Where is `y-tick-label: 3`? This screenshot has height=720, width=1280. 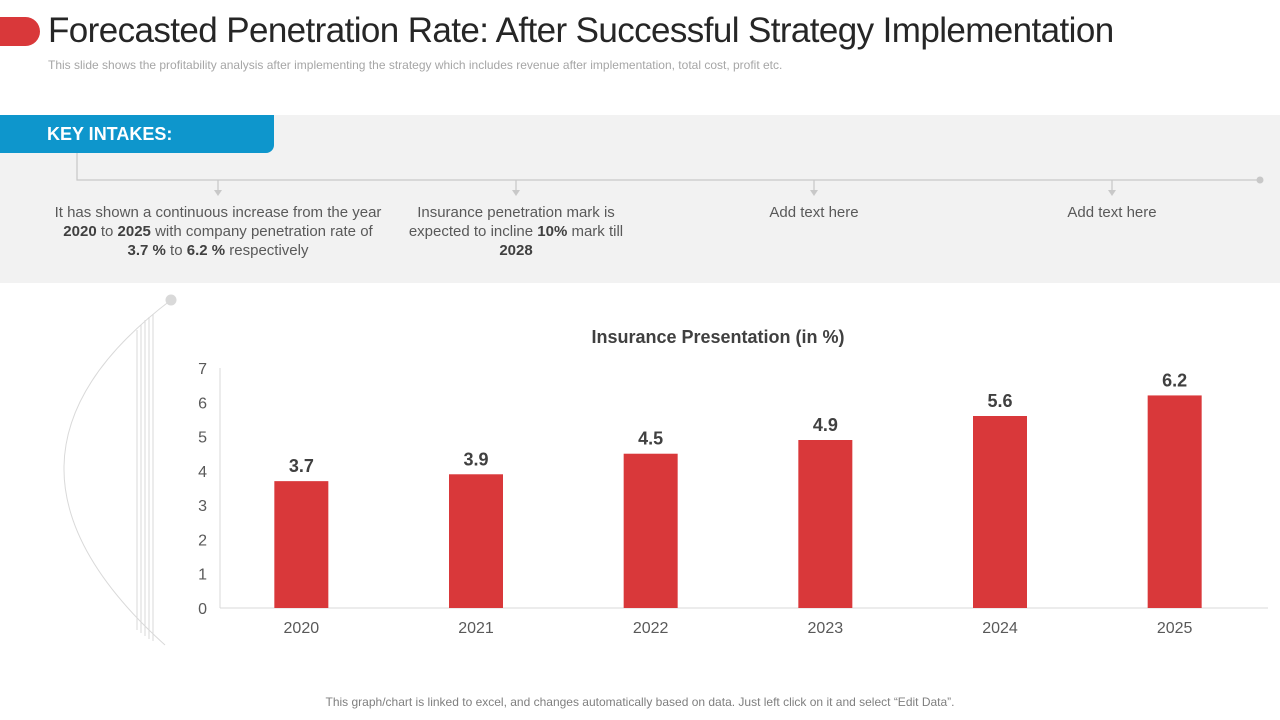 y-tick-label: 3 is located at coordinates (202, 506).